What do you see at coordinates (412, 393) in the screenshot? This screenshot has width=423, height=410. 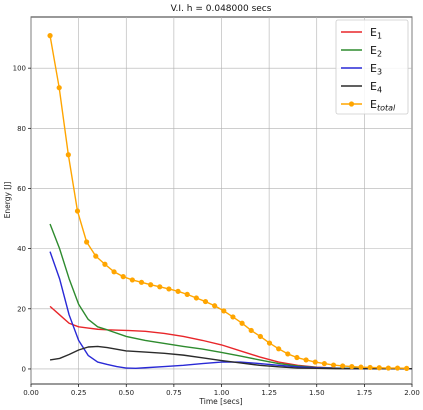 I see `x-tick-label: 2.00` at bounding box center [412, 393].